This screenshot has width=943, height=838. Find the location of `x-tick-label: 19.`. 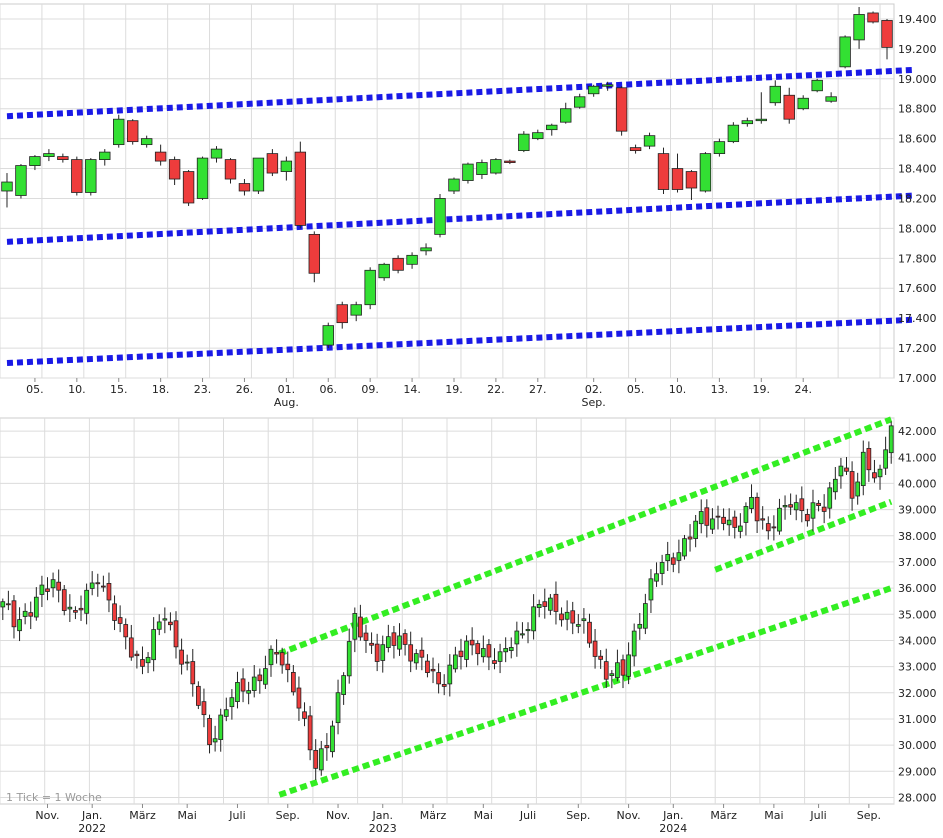

x-tick-label: 19. is located at coordinates (454, 389).